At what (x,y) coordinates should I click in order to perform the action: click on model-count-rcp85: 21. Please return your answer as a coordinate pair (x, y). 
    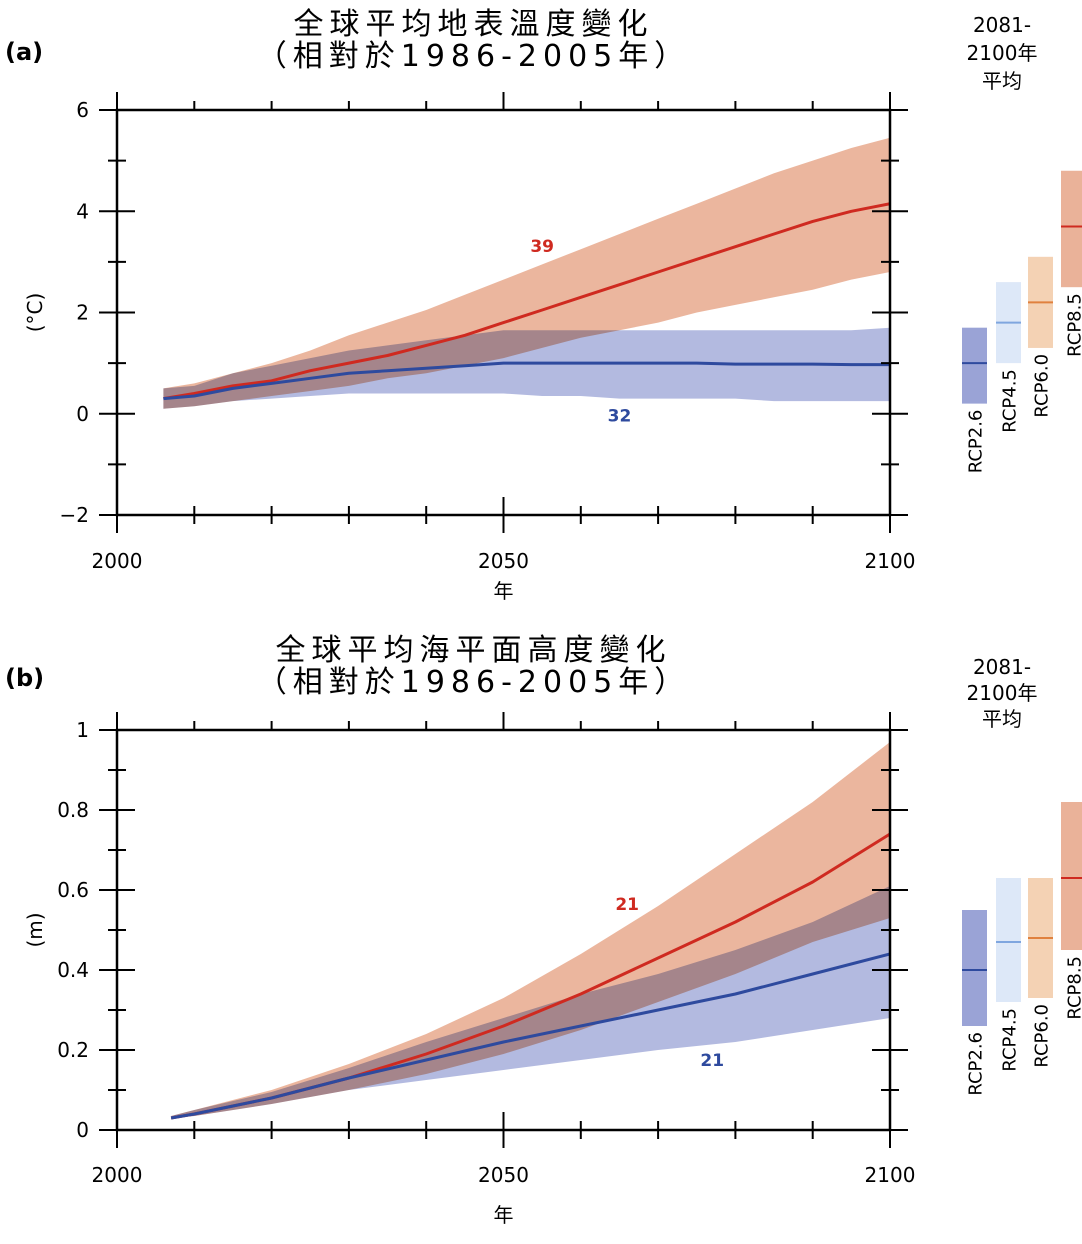
    Looking at the image, I should click on (627, 905).